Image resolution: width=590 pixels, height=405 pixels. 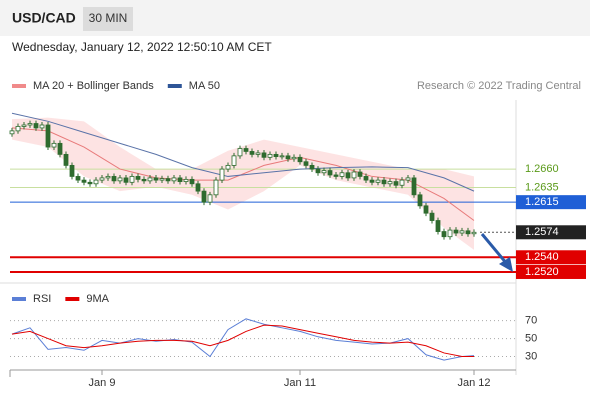 What do you see at coordinates (531, 356) in the screenshot?
I see `y-tick-label: 30` at bounding box center [531, 356].